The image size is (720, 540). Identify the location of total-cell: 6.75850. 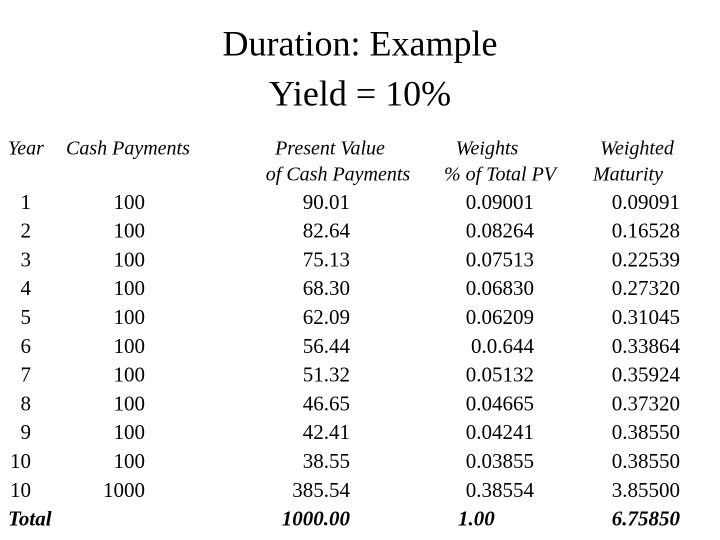
(646, 519).